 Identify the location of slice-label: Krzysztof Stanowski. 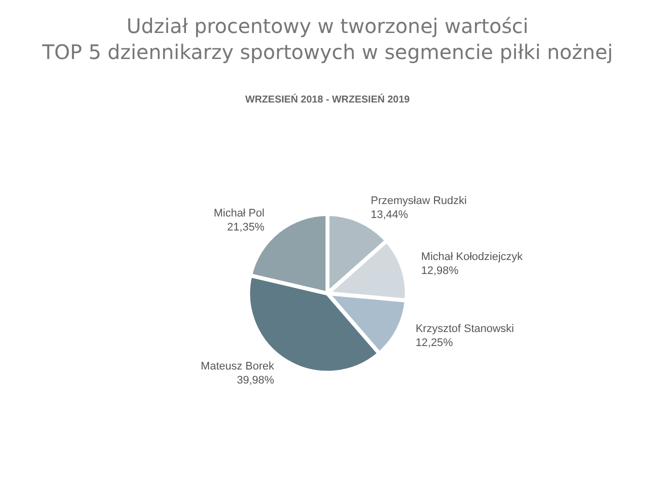
(465, 329).